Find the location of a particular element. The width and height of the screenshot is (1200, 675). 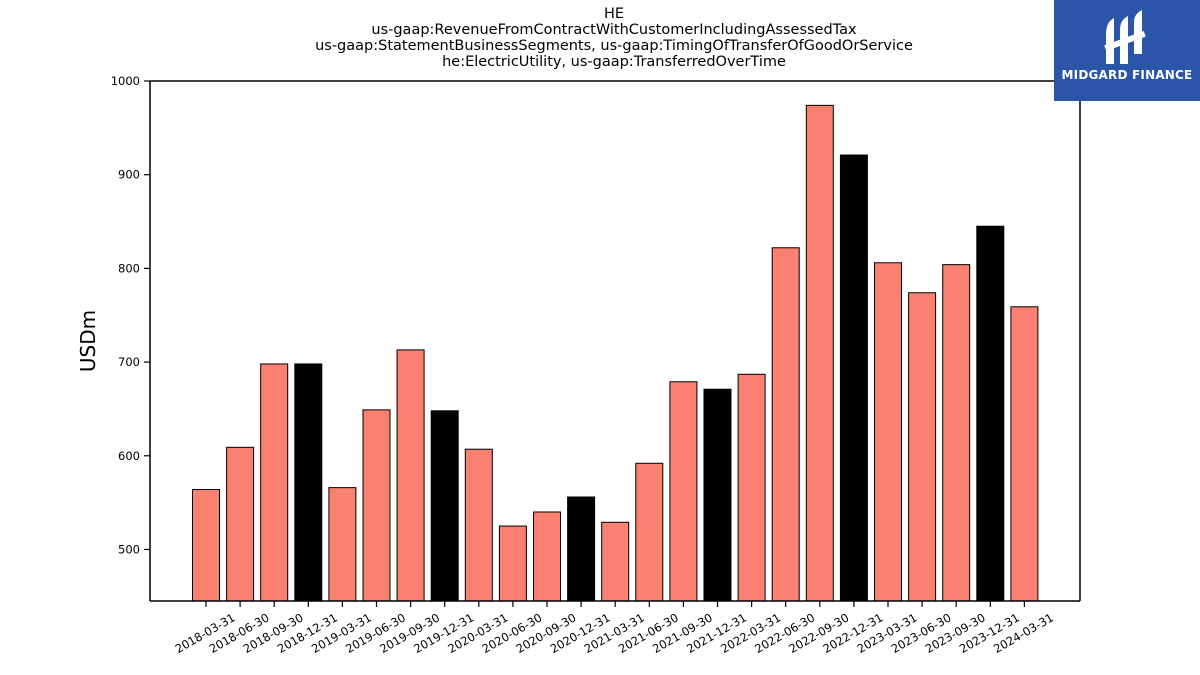

y-tick-label-700: 700 is located at coordinates (129, 362).